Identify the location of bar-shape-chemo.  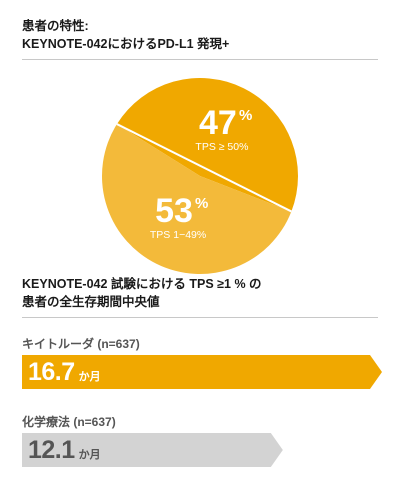
(152, 450).